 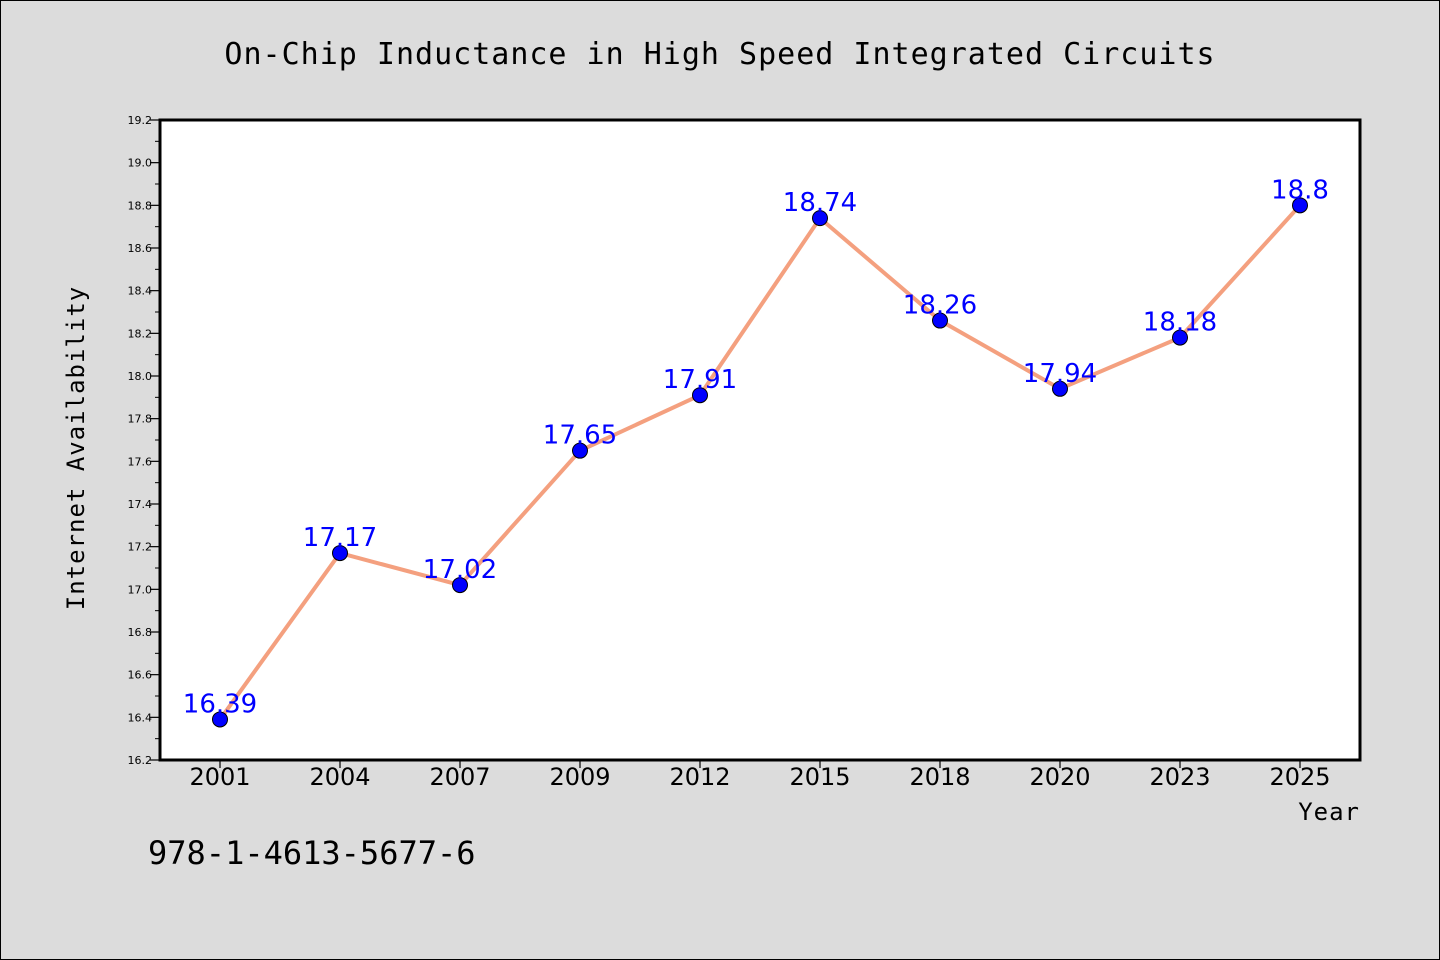 What do you see at coordinates (140, 120) in the screenshot?
I see `y-tick-label: 19.2` at bounding box center [140, 120].